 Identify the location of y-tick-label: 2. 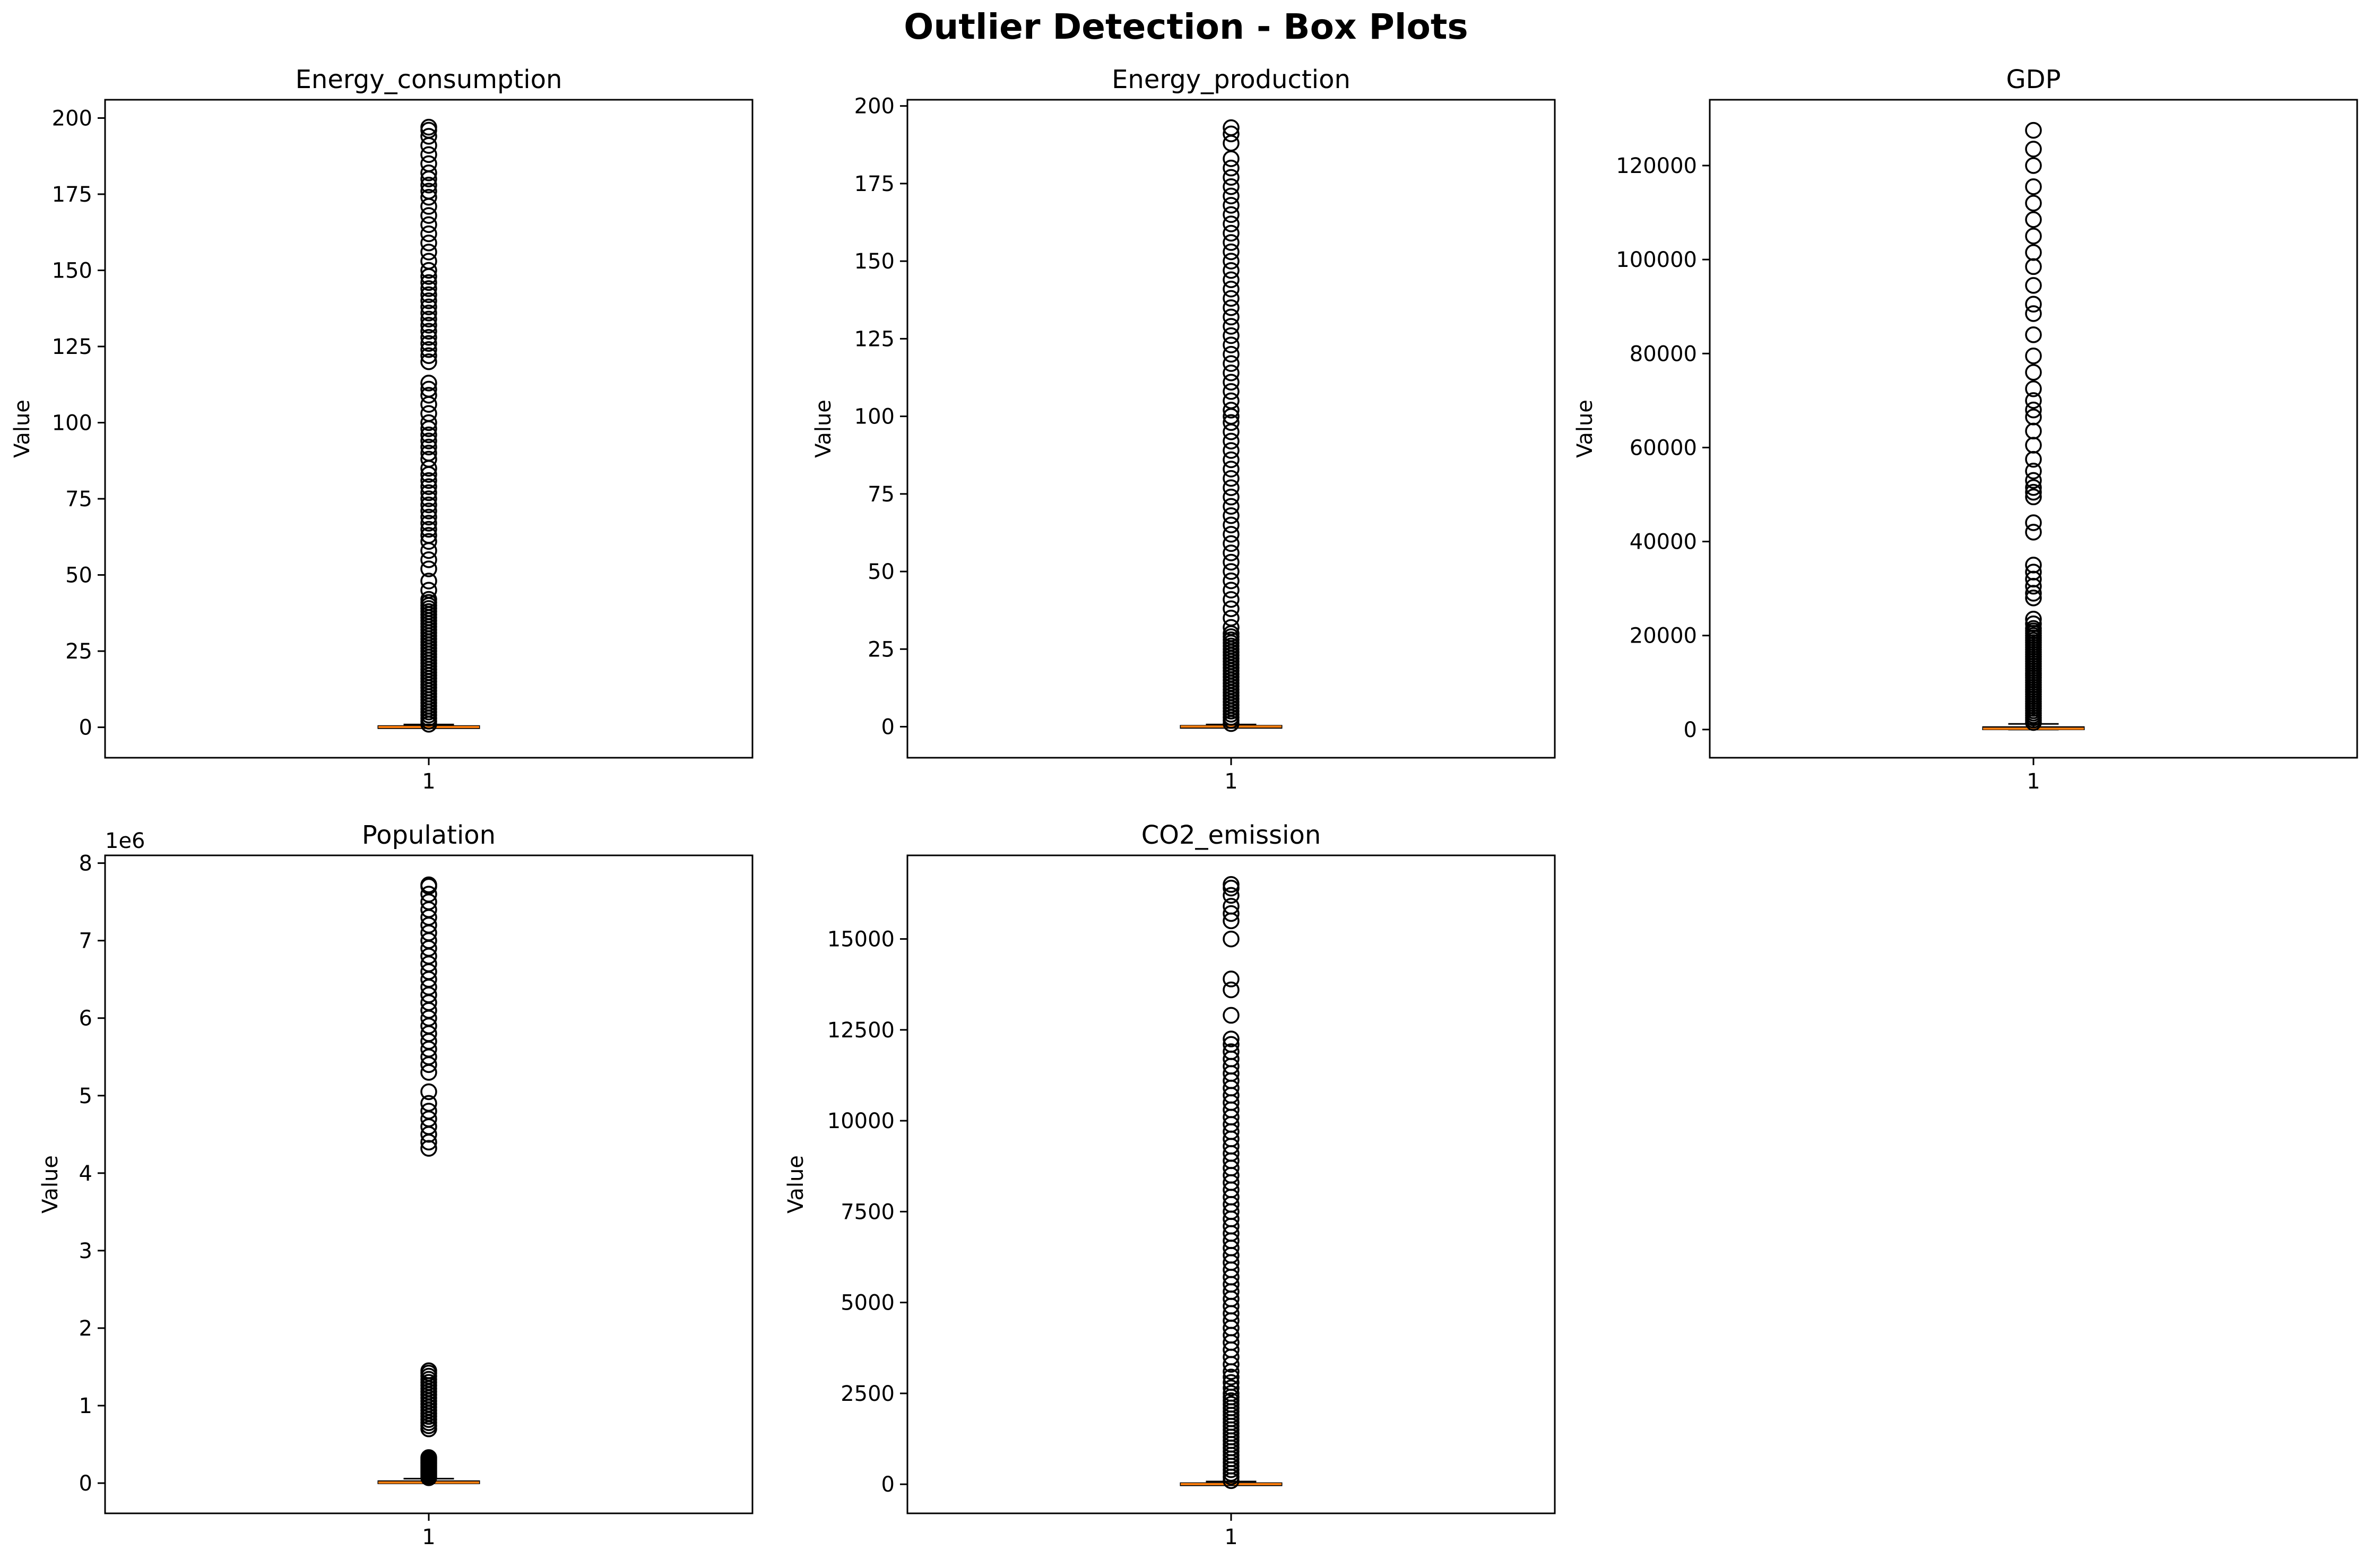
(85, 1328).